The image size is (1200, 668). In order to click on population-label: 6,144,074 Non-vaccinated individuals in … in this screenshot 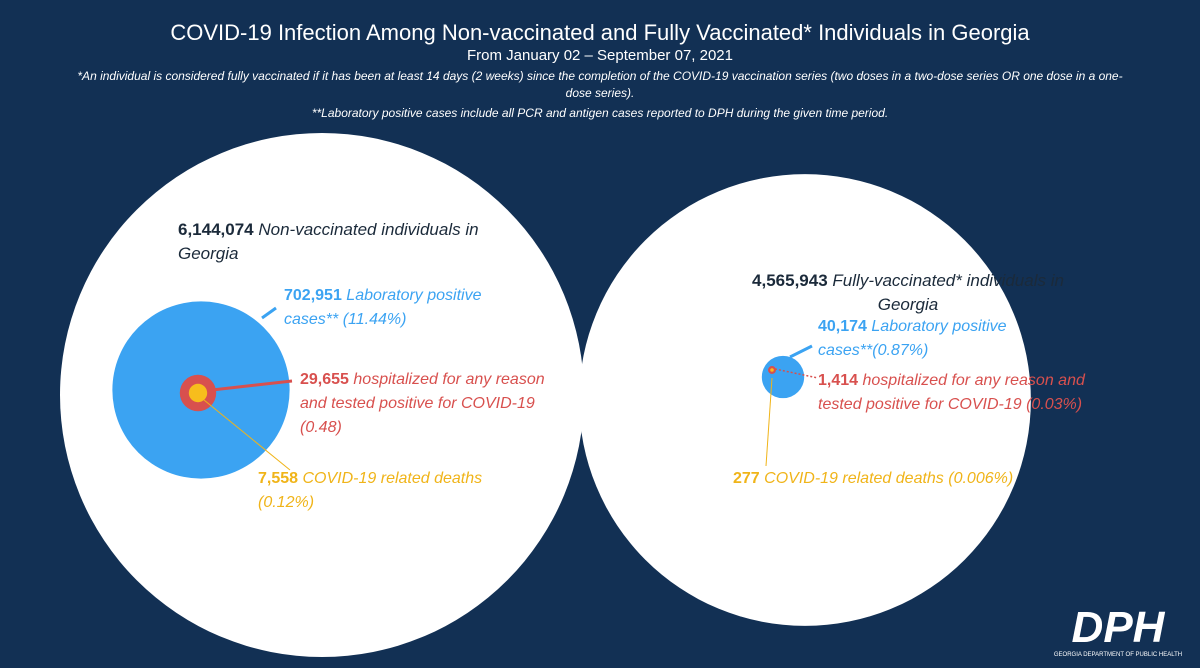, I will do `click(343, 242)`.